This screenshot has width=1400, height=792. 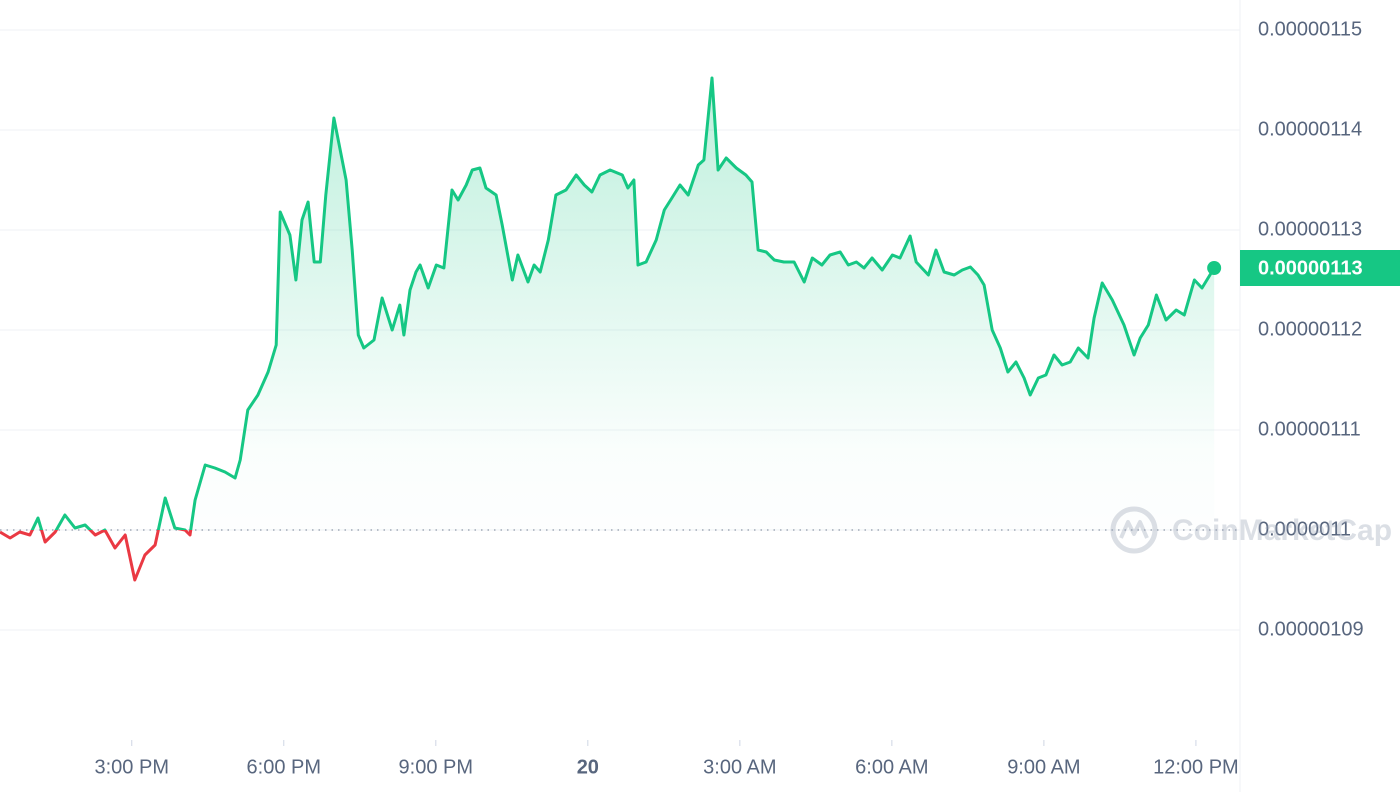 What do you see at coordinates (1311, 629) in the screenshot?
I see `y-tick-label: 0.00000109` at bounding box center [1311, 629].